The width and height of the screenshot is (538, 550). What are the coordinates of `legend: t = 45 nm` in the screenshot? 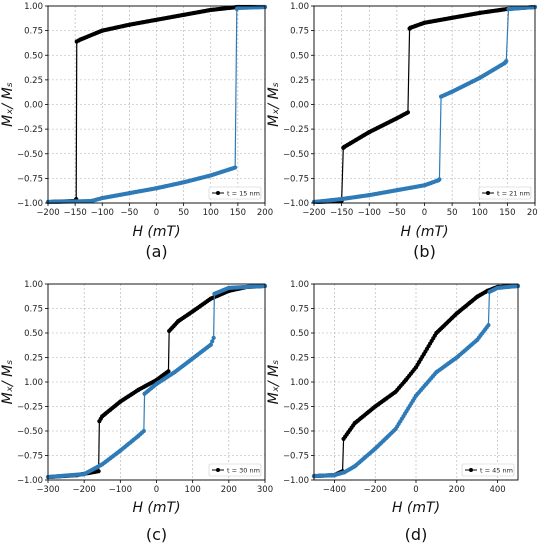 It's located at (488, 470).